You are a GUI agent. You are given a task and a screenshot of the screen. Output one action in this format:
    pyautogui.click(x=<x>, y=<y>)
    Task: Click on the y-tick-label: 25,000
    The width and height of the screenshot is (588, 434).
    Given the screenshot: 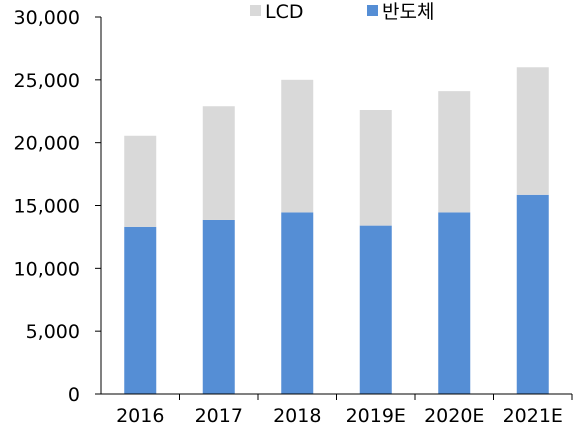 What is the action you would take?
    pyautogui.click(x=47, y=81)
    